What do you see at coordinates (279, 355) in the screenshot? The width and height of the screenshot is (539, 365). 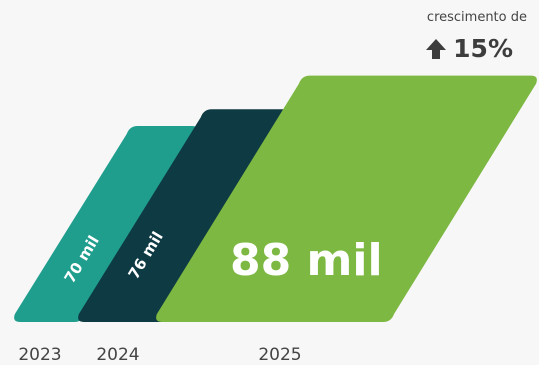 I see `year-label-2025: 2025` at bounding box center [279, 355].